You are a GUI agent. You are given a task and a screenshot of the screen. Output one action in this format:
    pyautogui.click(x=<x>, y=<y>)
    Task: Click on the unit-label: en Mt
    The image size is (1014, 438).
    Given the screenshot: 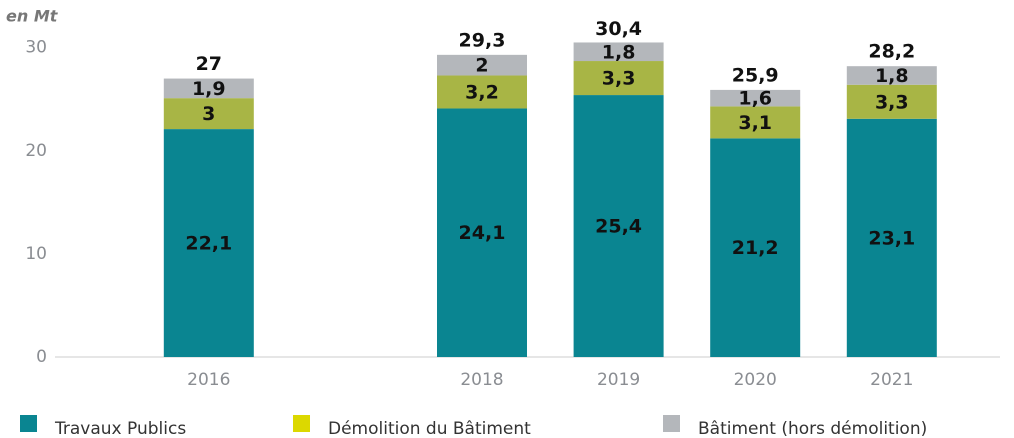 What is the action you would take?
    pyautogui.click(x=32, y=16)
    